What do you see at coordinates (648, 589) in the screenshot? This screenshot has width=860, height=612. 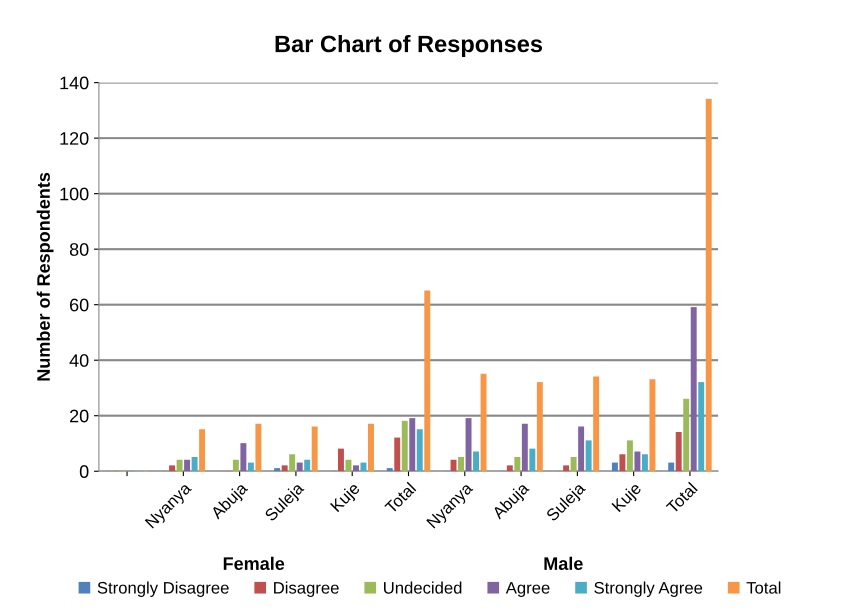 I see `legend-label: Strongly Agree` at bounding box center [648, 589].